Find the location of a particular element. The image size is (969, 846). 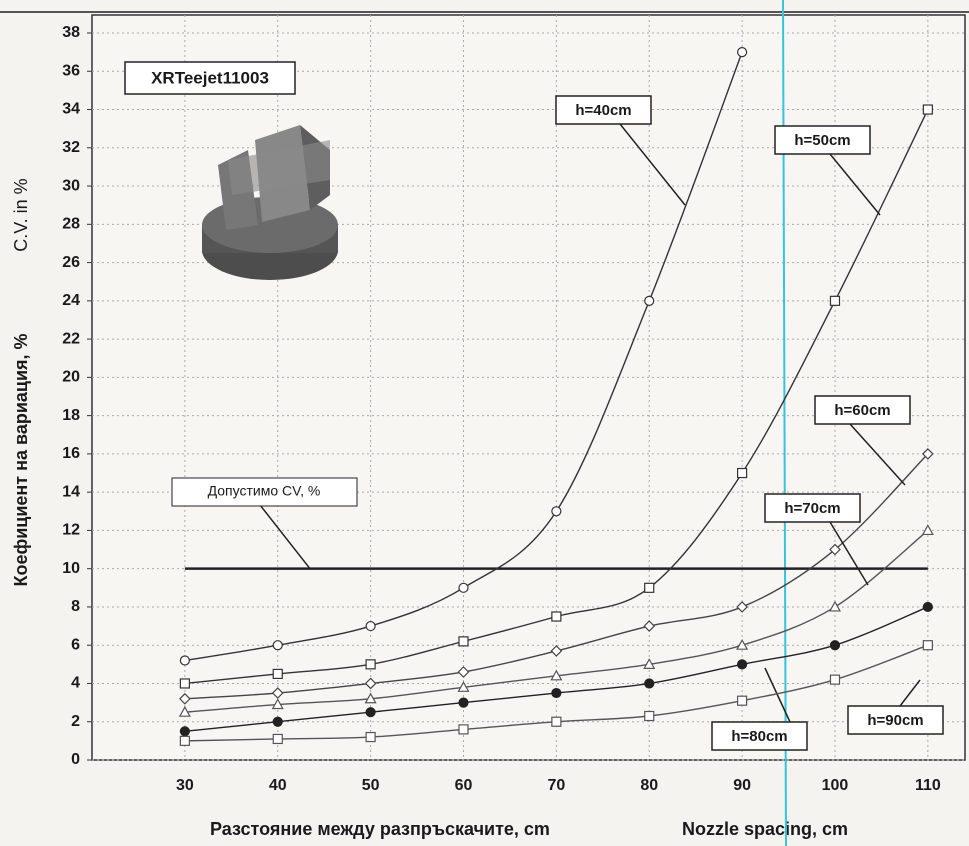

y-tick-label: 12 is located at coordinates (71, 530).